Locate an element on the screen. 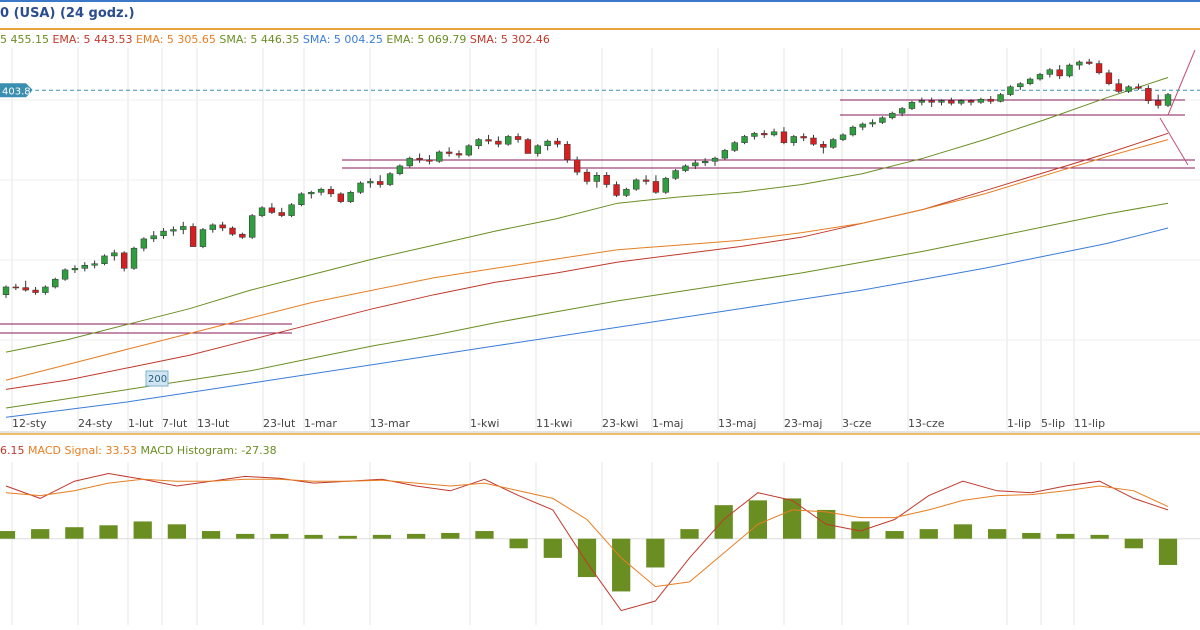 The image size is (1200, 630). title-bar: 0 (USA) (24 godz.) is located at coordinates (600, 15).